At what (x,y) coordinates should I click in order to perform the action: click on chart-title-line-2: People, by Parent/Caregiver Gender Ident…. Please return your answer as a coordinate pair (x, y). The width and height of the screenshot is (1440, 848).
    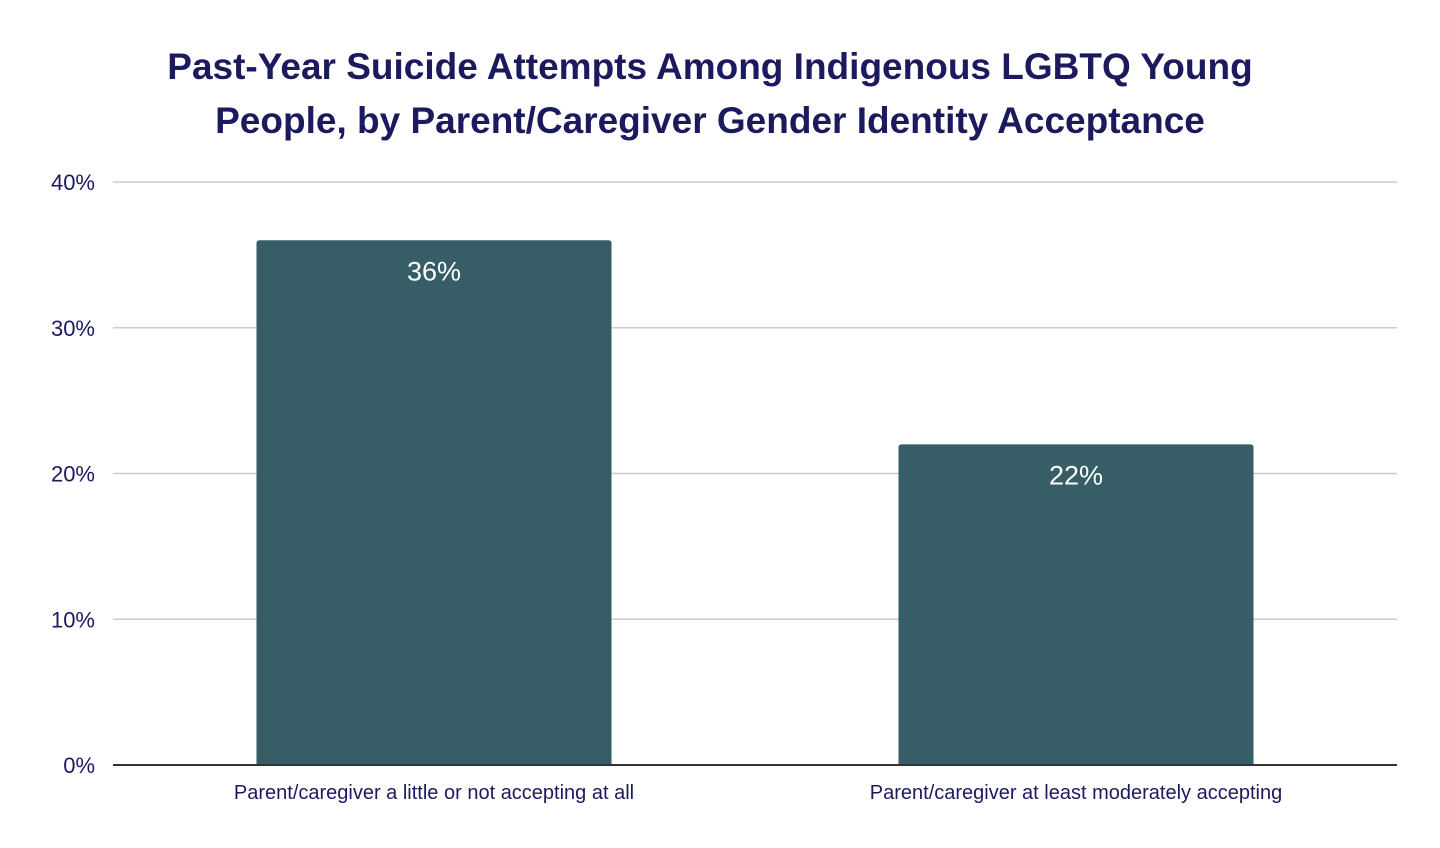
    Looking at the image, I should click on (710, 120).